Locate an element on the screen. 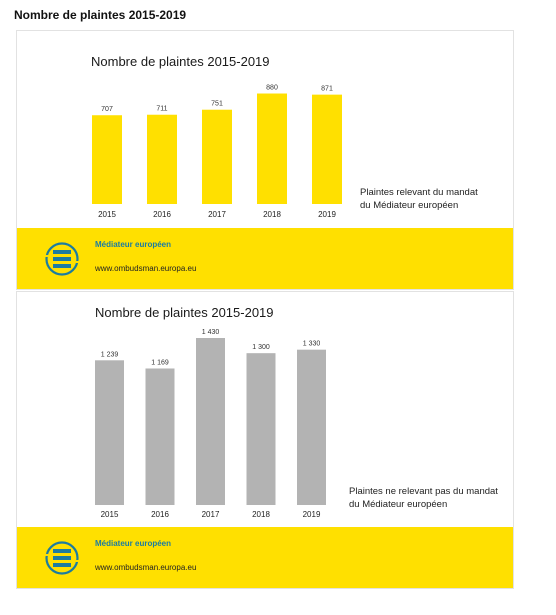 The image size is (556, 615). page-title: Nombre de plaintes 2015-2019 is located at coordinates (100, 15).